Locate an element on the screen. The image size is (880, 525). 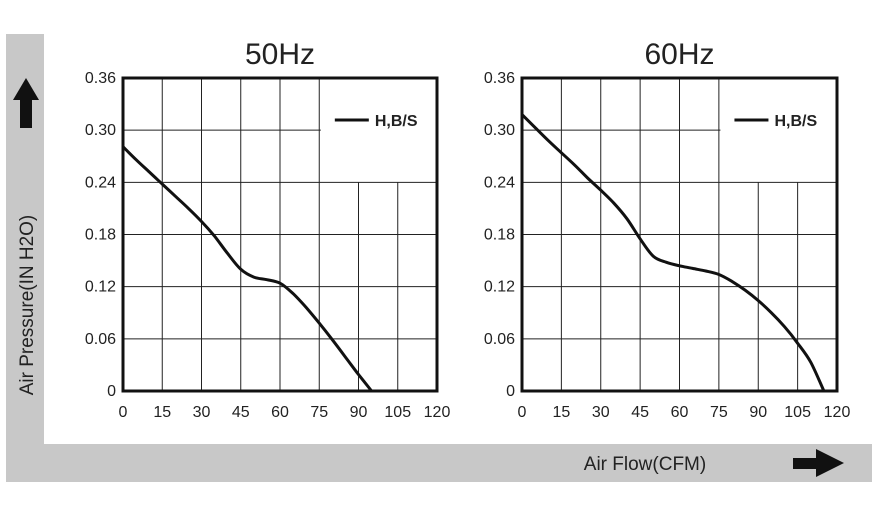
axis-band-bottom is located at coordinates (439, 463).